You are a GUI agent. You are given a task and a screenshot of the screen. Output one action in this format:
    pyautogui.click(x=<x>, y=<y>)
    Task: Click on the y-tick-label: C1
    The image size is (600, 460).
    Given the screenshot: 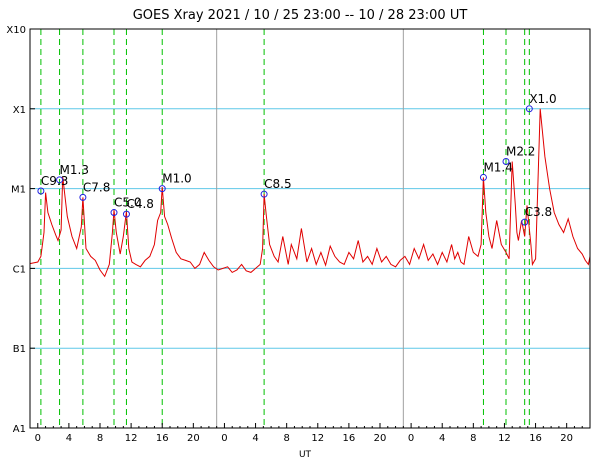 What is the action you would take?
    pyautogui.click(x=19, y=269)
    